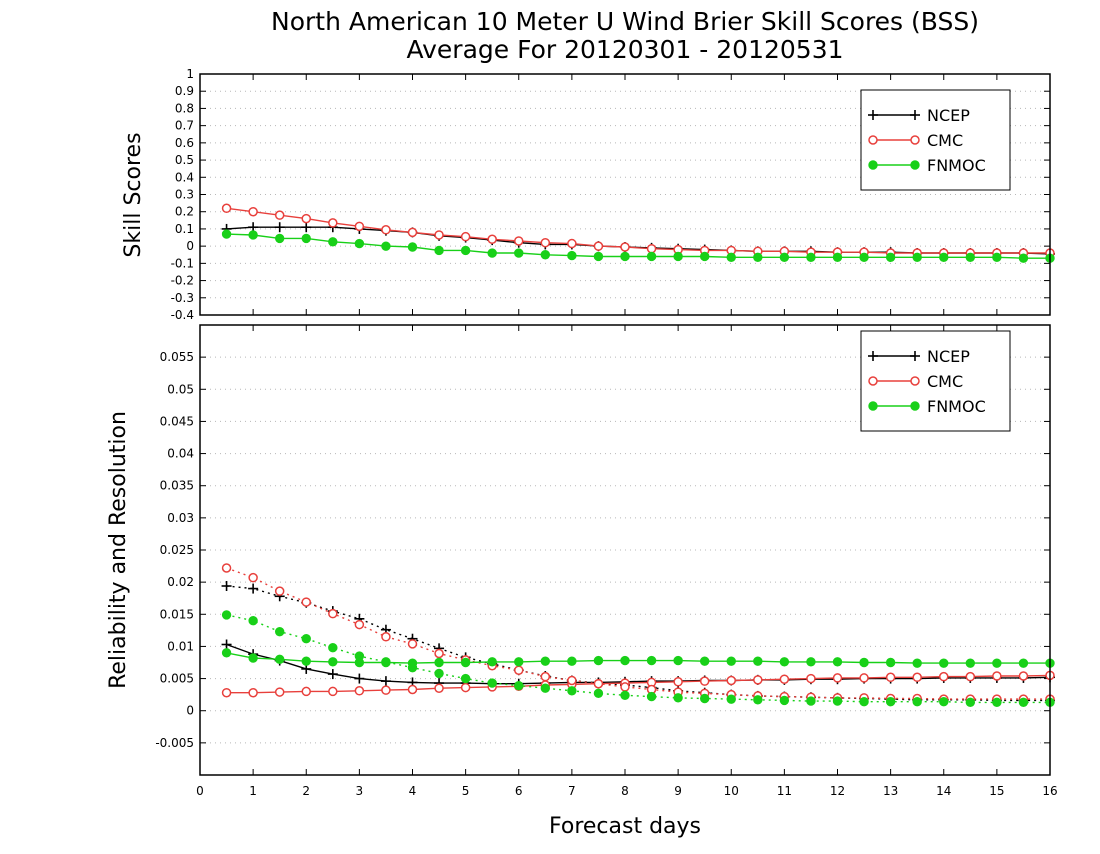 Image resolution: width=1100 pixels, height=854 pixels. Describe the element at coordinates (915, 115) in the screenshot. I see `top-panel-legend-marker-ncep` at that location.